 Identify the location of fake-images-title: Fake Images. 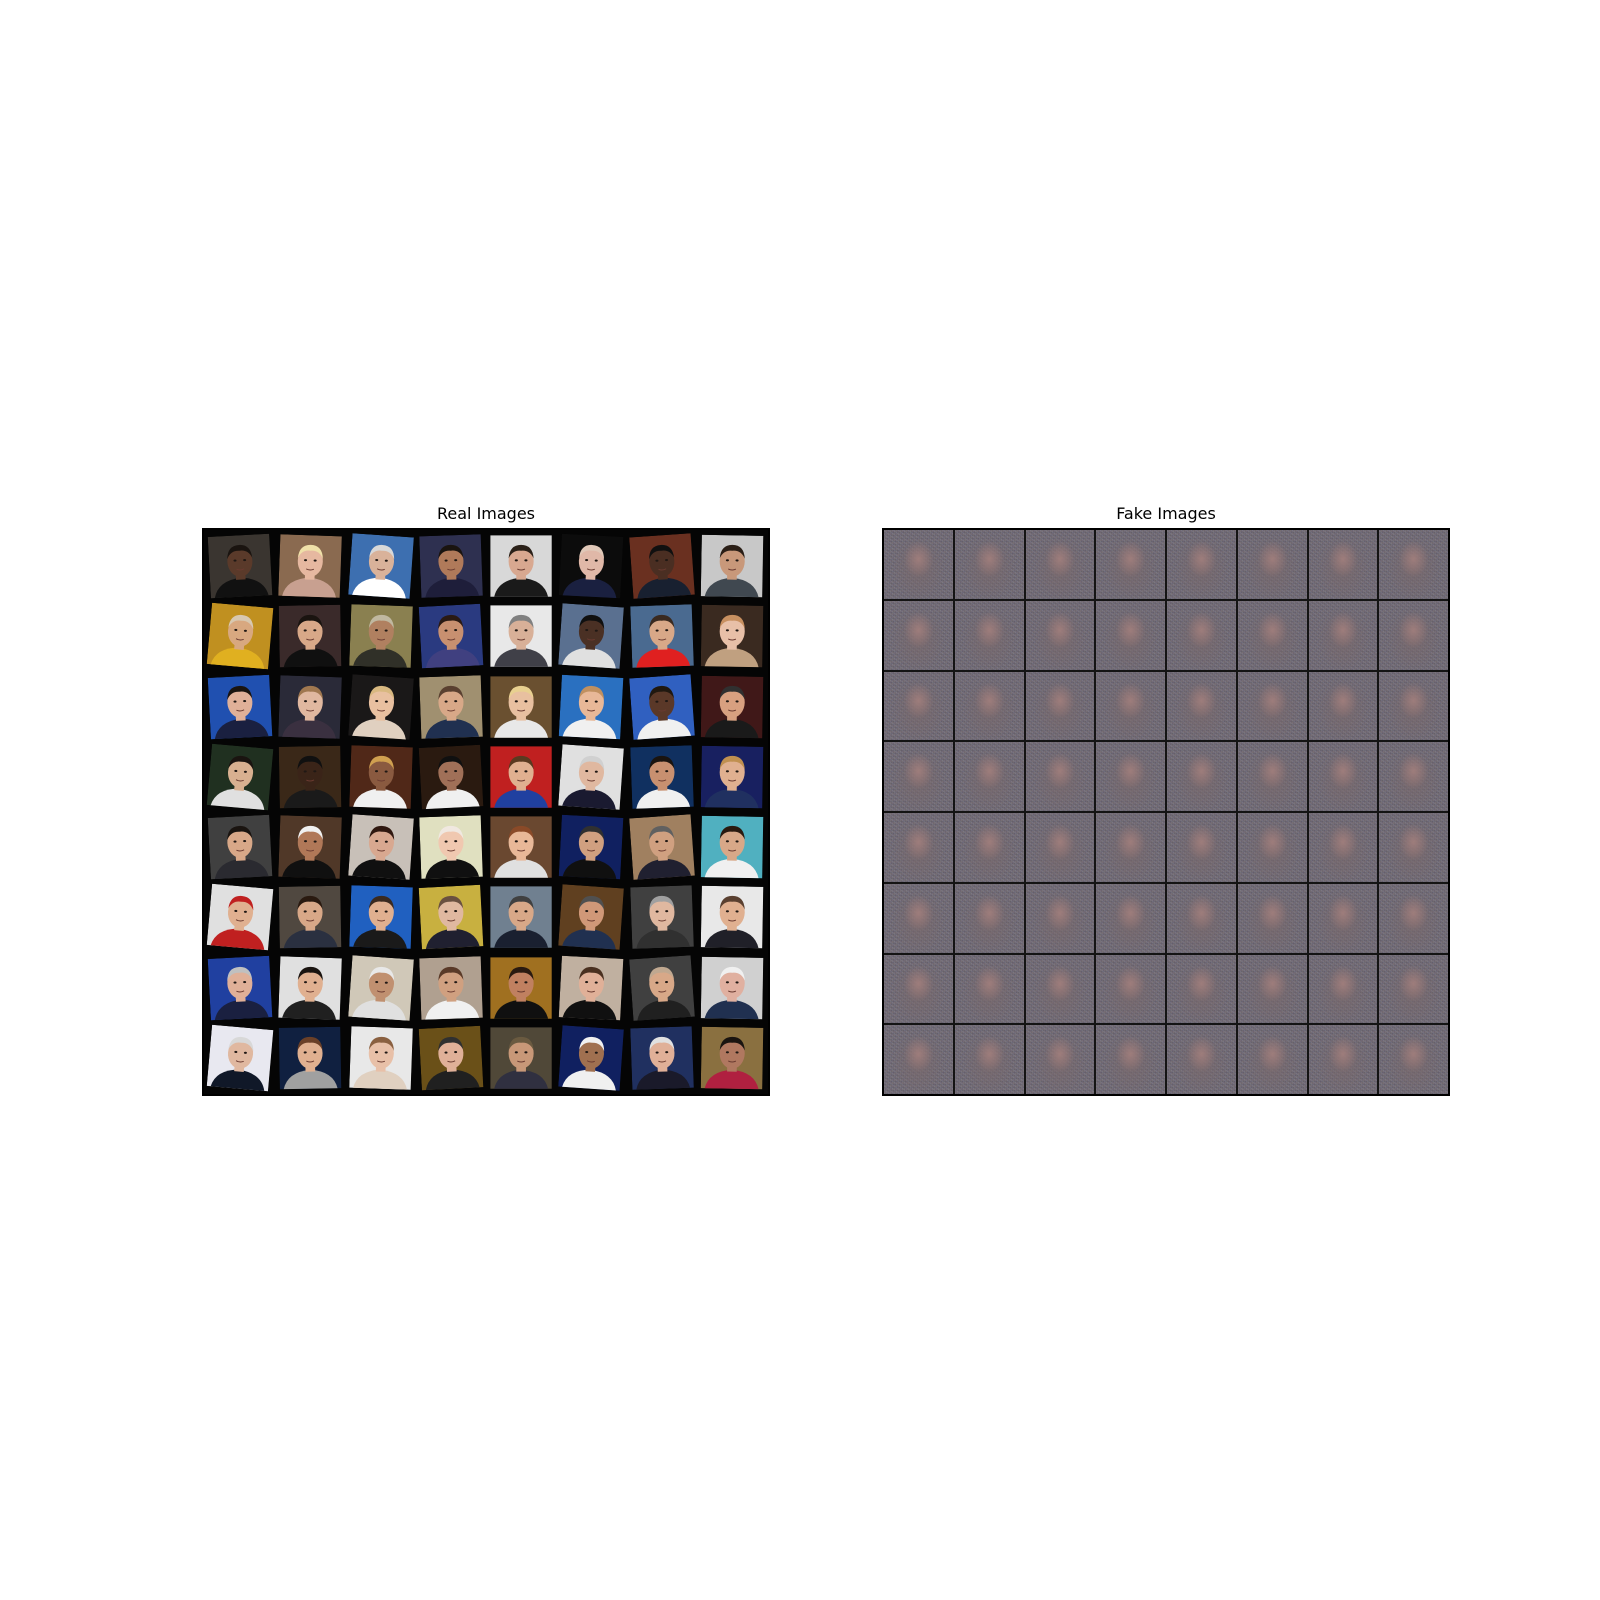
(1166, 513).